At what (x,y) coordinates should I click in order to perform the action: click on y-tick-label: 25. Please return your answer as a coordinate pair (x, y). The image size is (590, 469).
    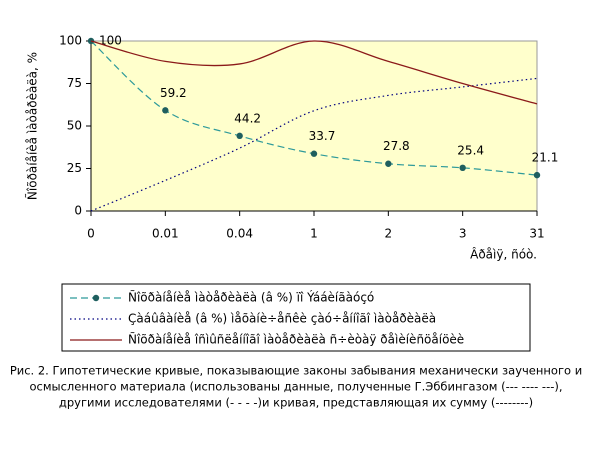
    Looking at the image, I should click on (74, 168).